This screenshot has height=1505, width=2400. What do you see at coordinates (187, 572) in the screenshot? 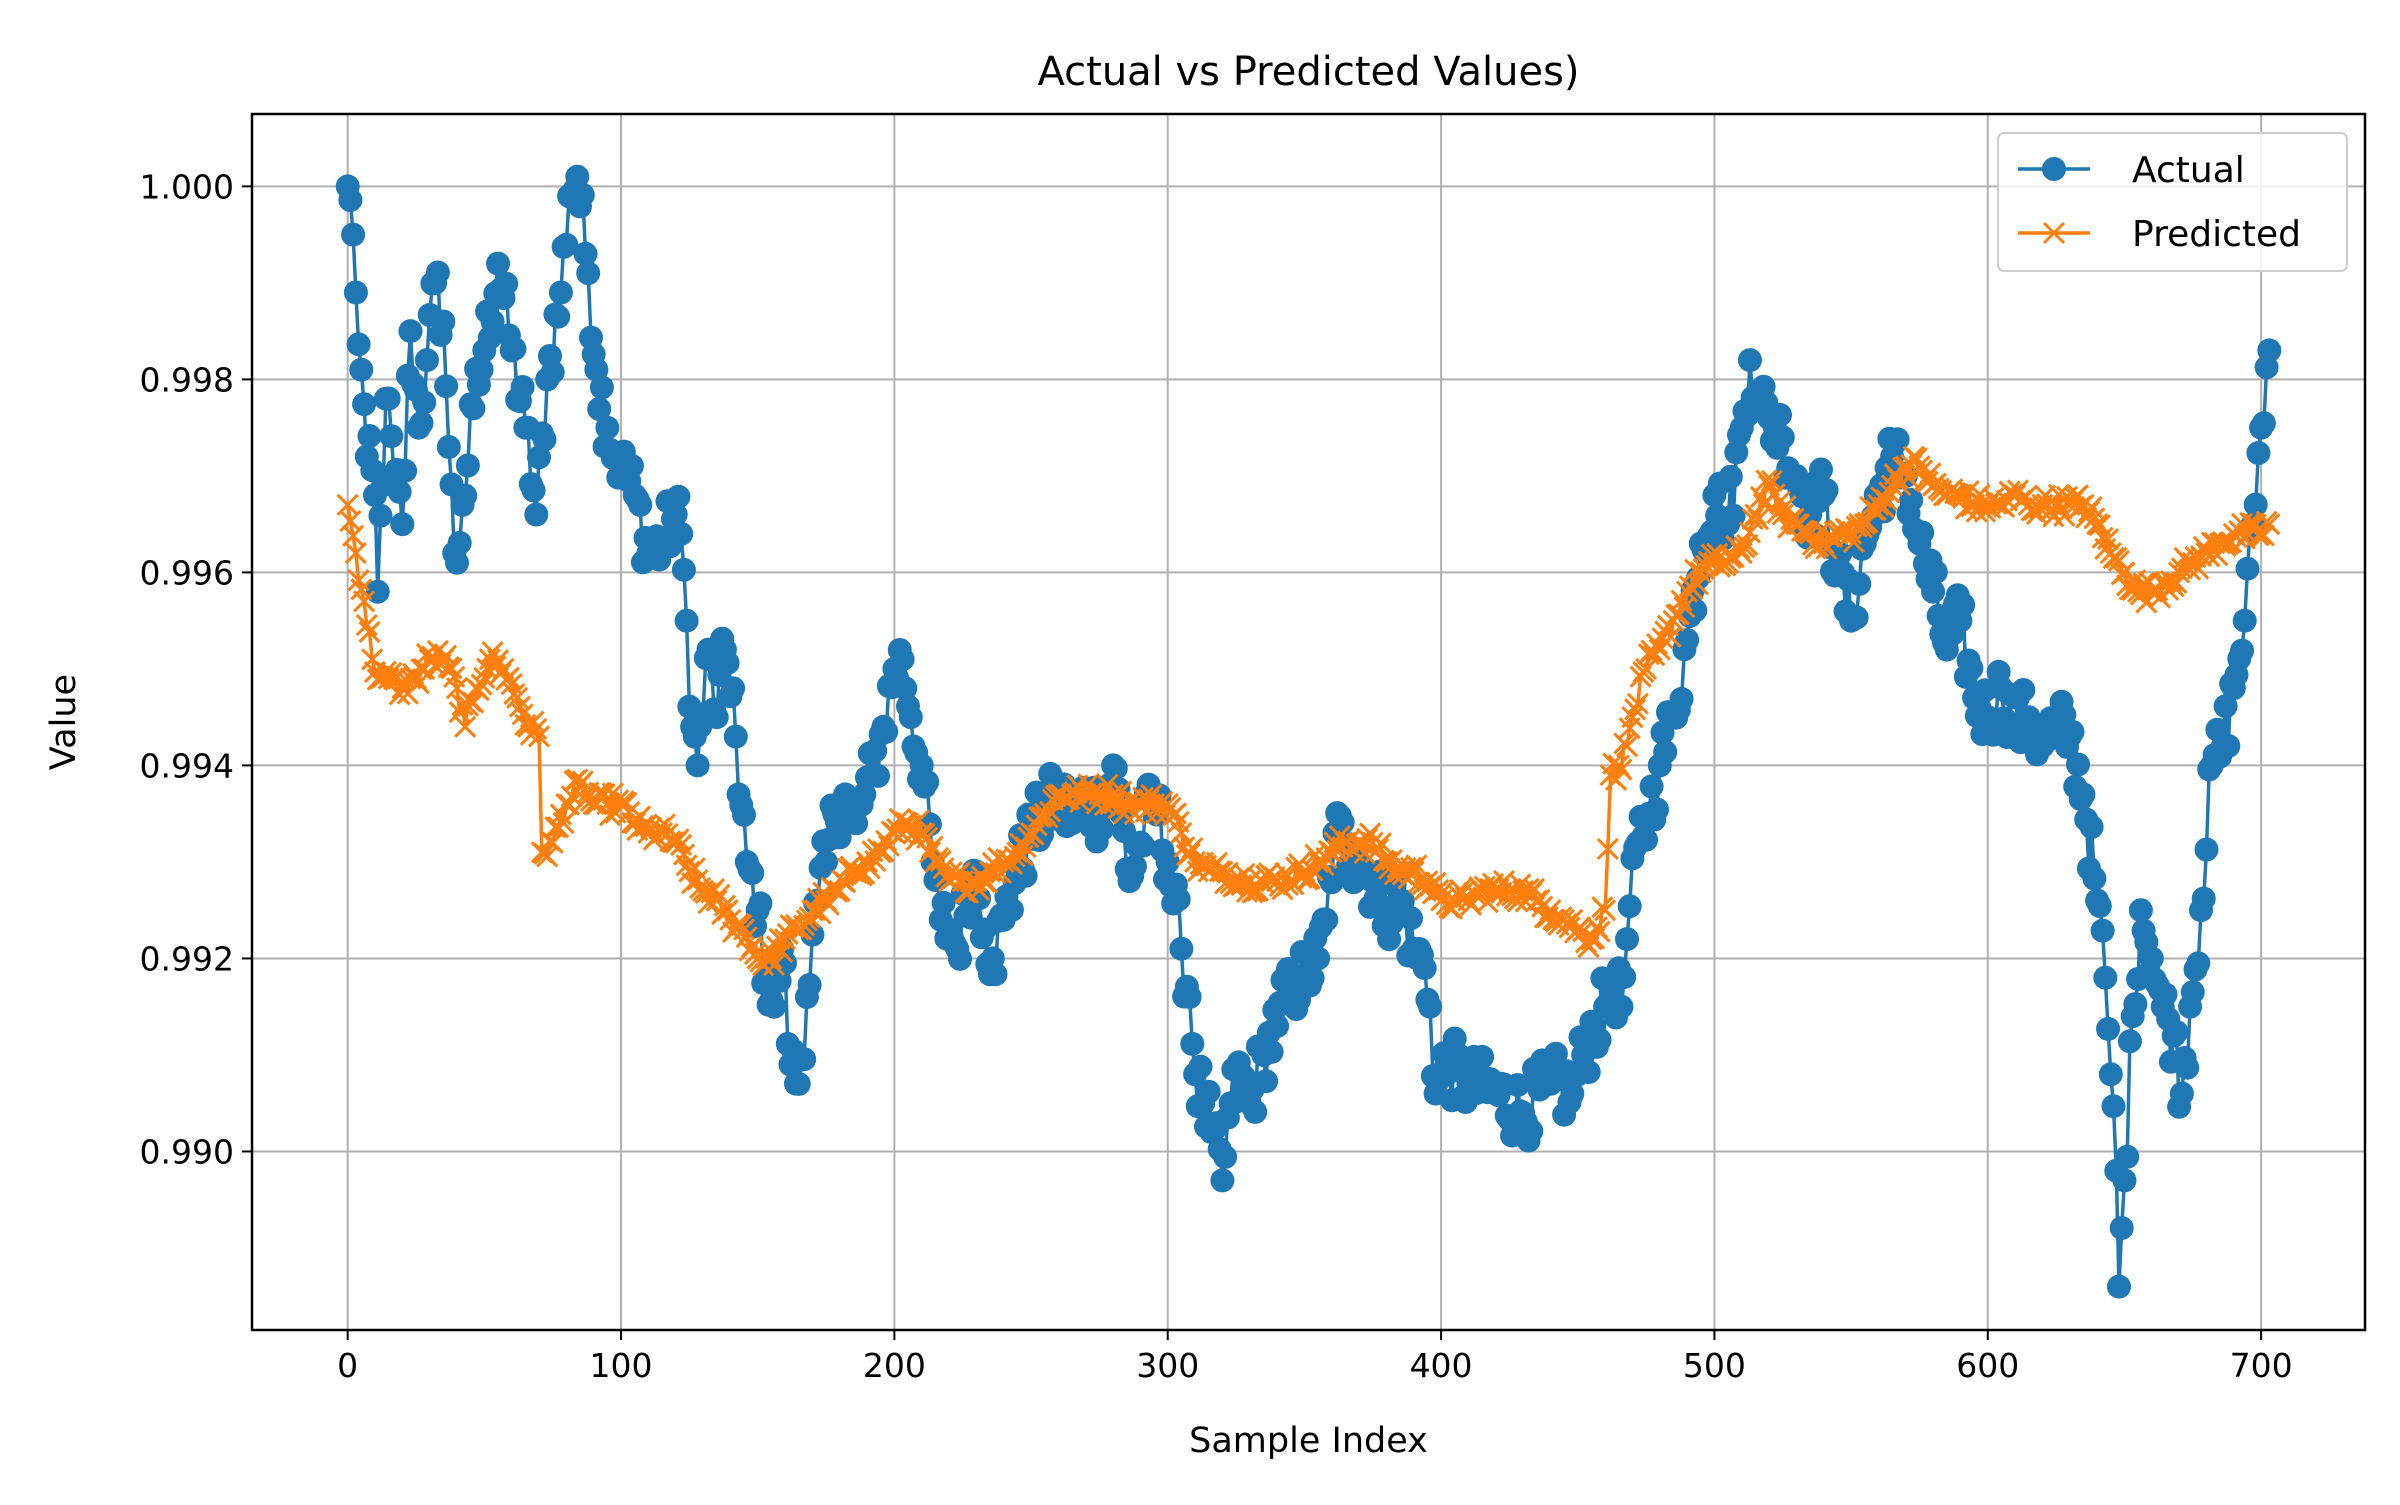
I see `y-tick-label: 0.996` at bounding box center [187, 572].